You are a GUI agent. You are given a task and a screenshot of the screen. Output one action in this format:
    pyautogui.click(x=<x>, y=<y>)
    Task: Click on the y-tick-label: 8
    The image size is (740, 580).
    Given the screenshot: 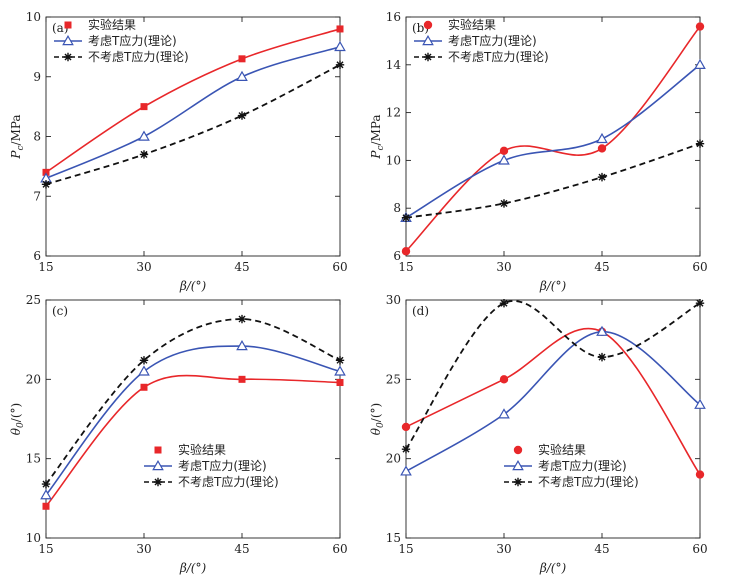 What is the action you would take?
    pyautogui.click(x=397, y=208)
    